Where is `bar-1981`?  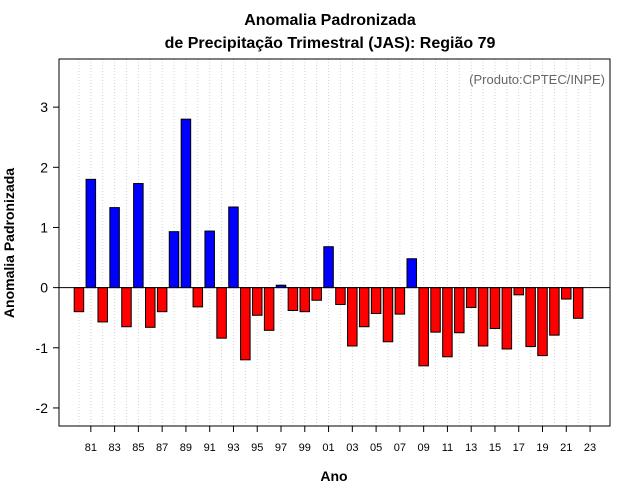 bar-1981 is located at coordinates (91, 233).